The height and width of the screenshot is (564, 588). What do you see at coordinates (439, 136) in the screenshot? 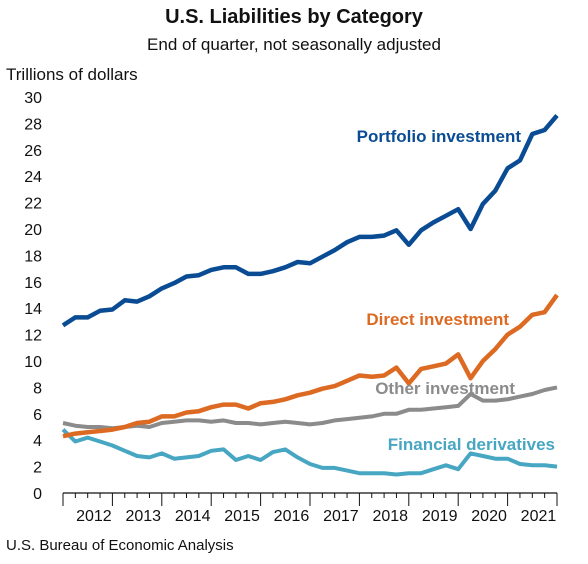
I see `series-label-portfolio-investment: Portfolio investment` at bounding box center [439, 136].